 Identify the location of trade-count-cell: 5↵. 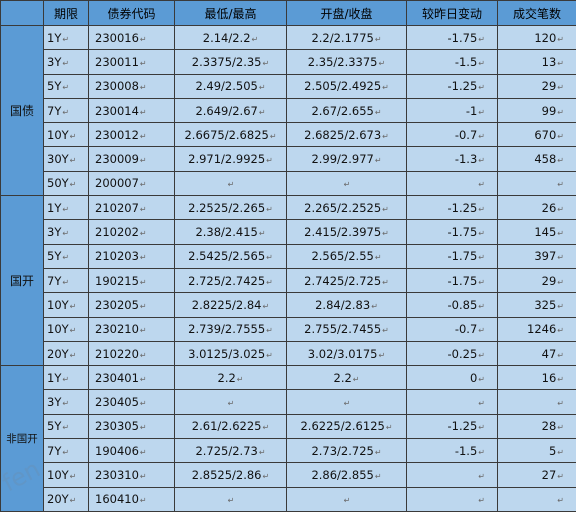
(536, 451).